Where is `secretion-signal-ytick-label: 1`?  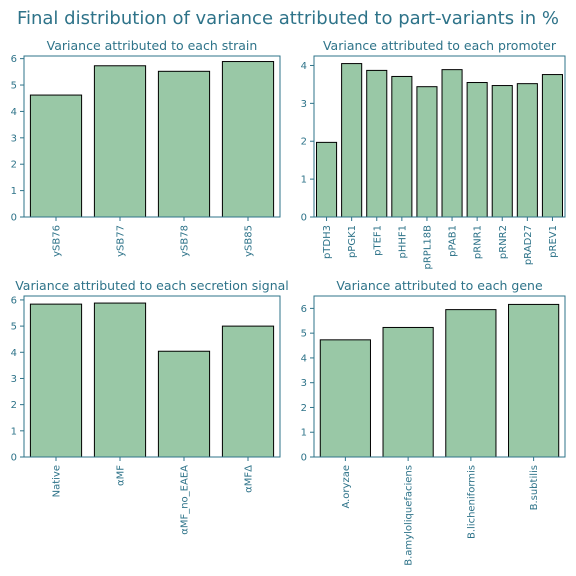
secretion-signal-ytick-label: 1 is located at coordinates (14, 431).